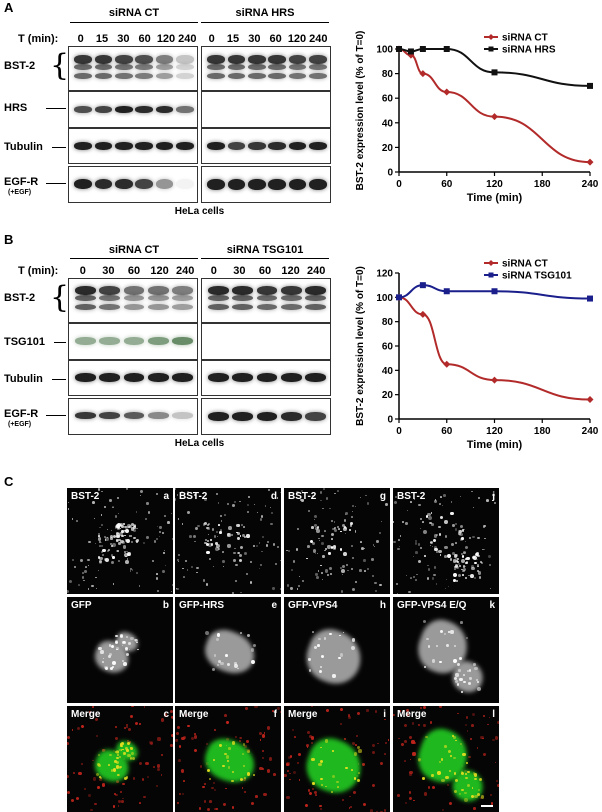 The image size is (602, 812). Describe the element at coordinates (120, 650) in the screenshot. I see `micrograph-b: GFP b` at that location.